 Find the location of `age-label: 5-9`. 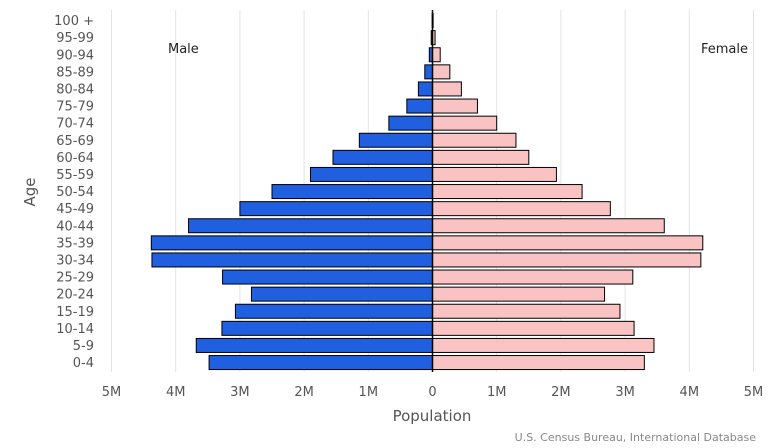

age-label: 5-9 is located at coordinates (83, 346).